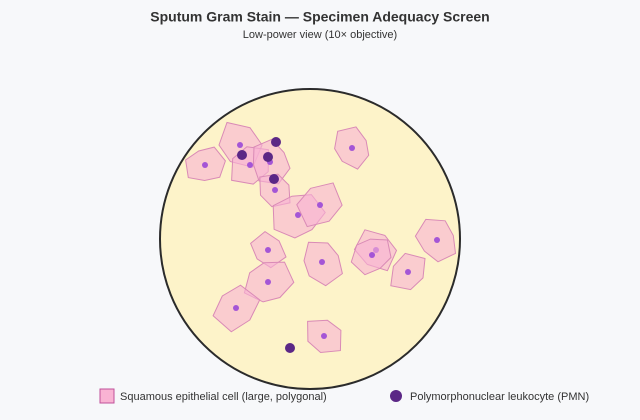 The height and width of the screenshot is (420, 640). What do you see at coordinates (266, 245) in the screenshot?
I see `pmns` at bounding box center [266, 245].